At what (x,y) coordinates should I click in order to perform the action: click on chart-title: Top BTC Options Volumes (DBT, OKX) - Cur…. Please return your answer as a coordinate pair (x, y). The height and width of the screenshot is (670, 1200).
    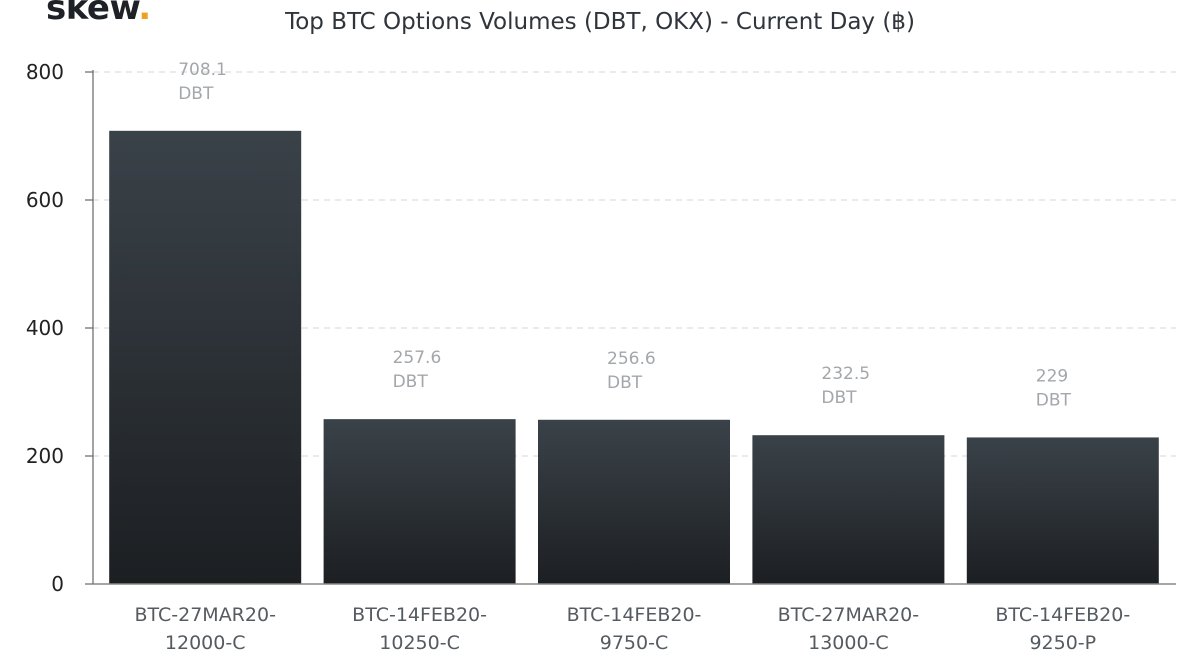
    Looking at the image, I should click on (600, 22).